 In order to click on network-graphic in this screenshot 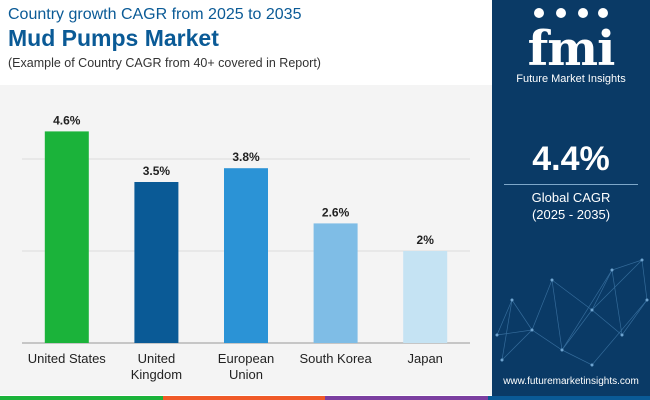, I will do `click(572, 312)`.